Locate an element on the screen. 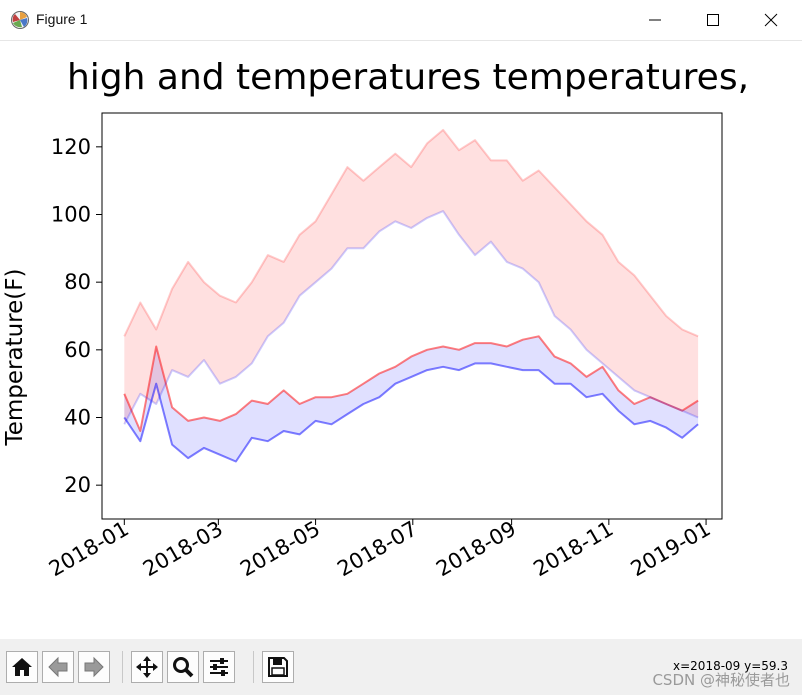 This screenshot has height=695, width=802. home-icon is located at coordinates (22, 667).